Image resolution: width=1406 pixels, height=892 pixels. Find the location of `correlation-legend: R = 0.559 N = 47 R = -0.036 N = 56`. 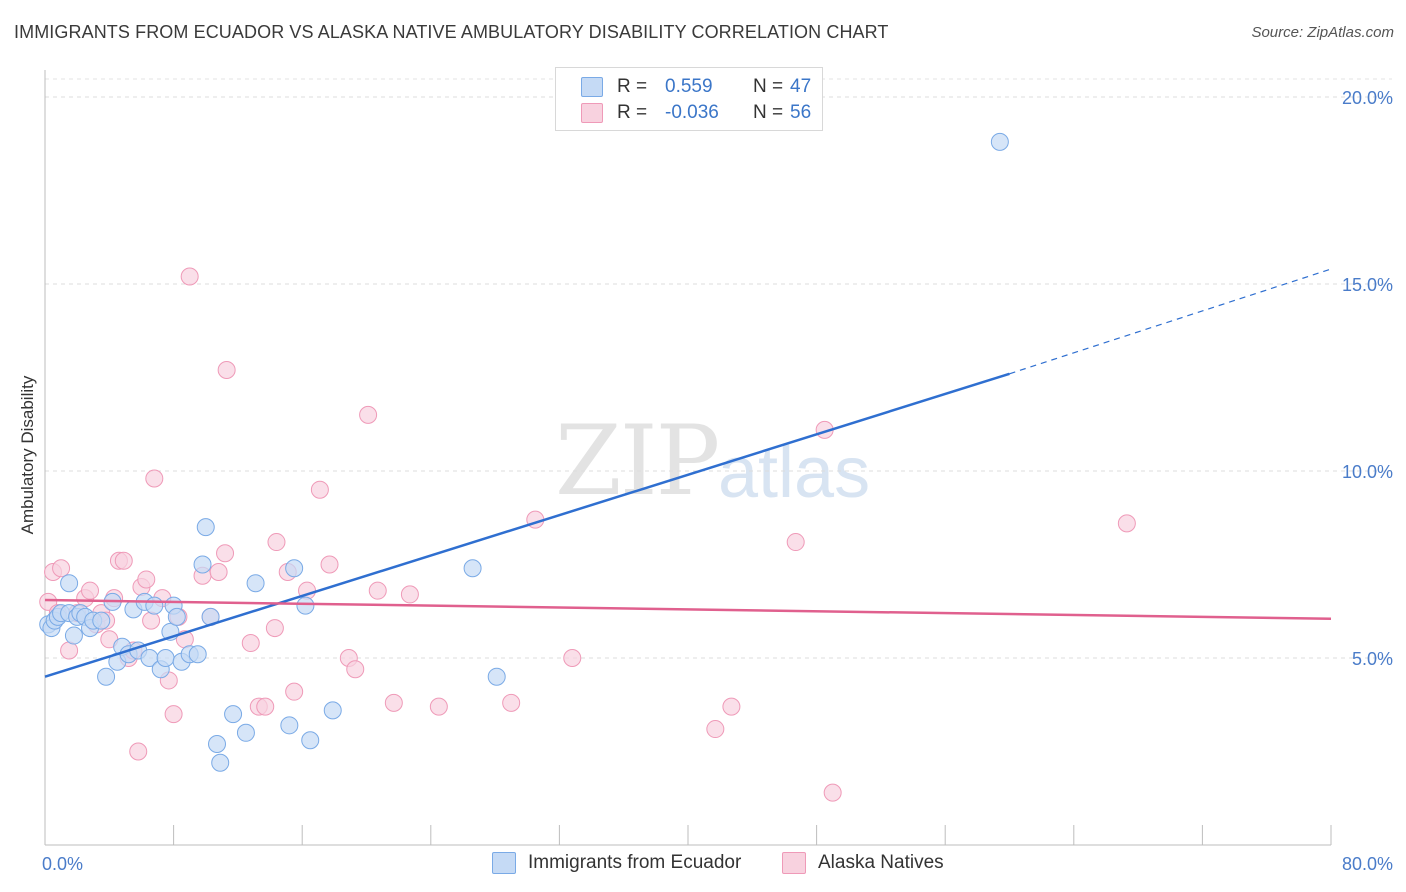

correlation-legend: R = 0.559 N = 47 R = -0.036 N = 56 is located at coordinates (689, 99).